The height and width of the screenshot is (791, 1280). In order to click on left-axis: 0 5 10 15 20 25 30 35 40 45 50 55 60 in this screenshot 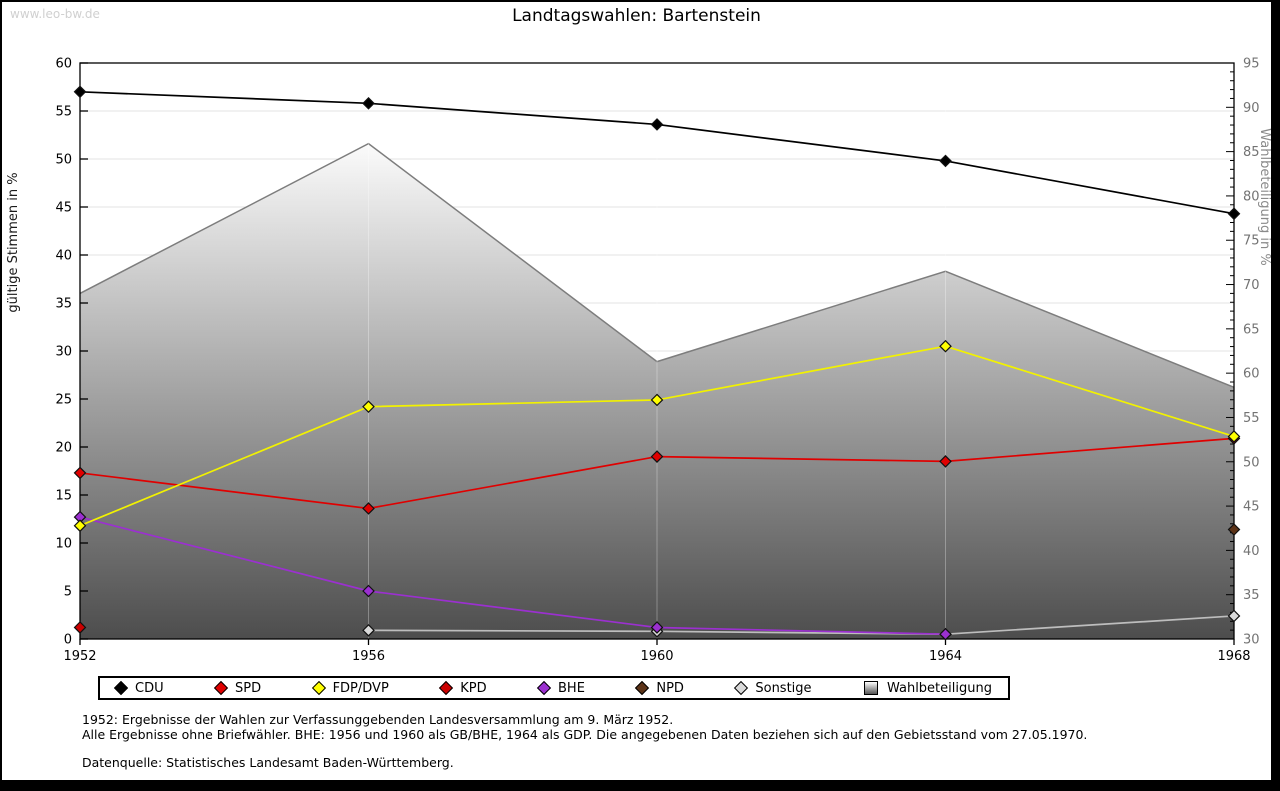, I will do `click(71, 352)`.